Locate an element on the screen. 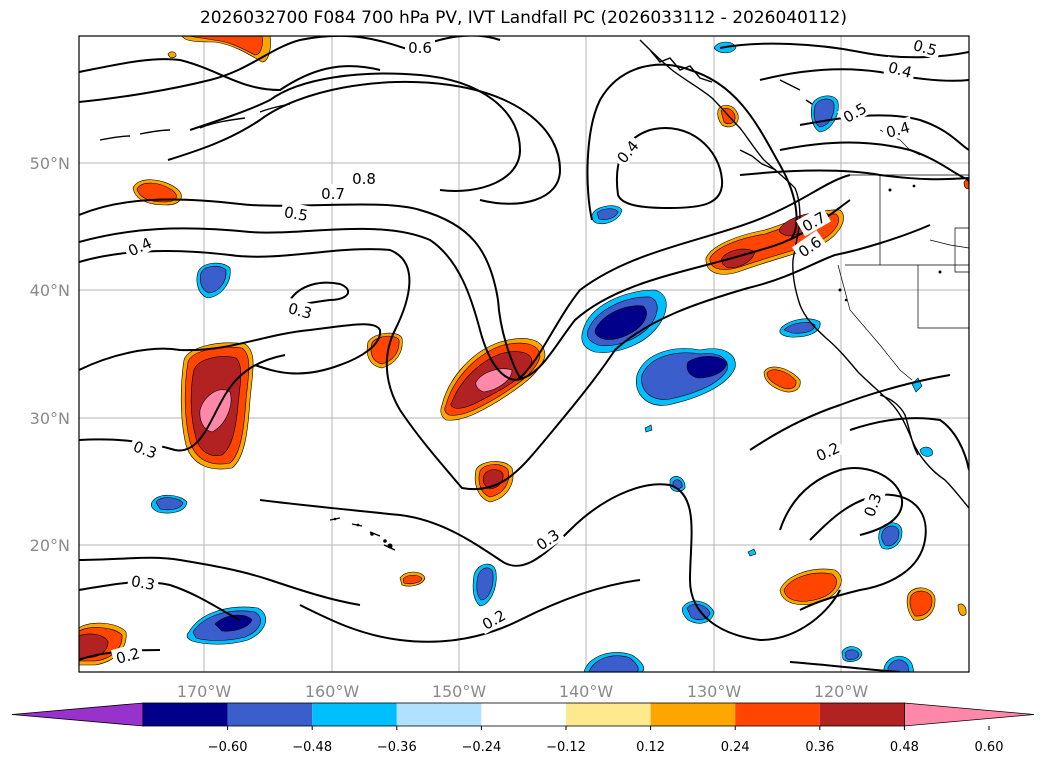 This screenshot has width=1047, height=765. contour-label: 0.7 is located at coordinates (333, 193).